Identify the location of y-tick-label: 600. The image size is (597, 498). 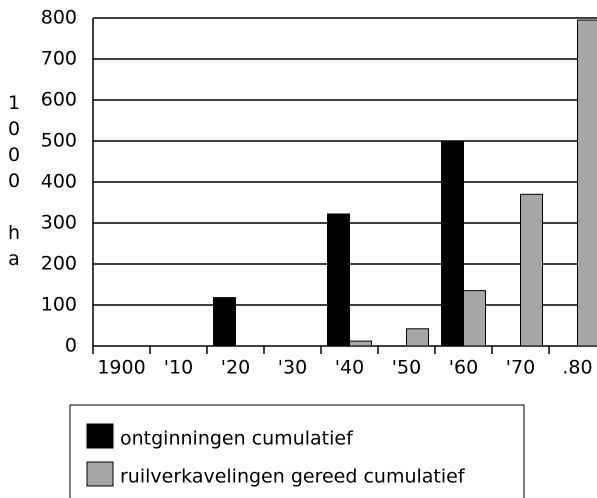
(59, 100).